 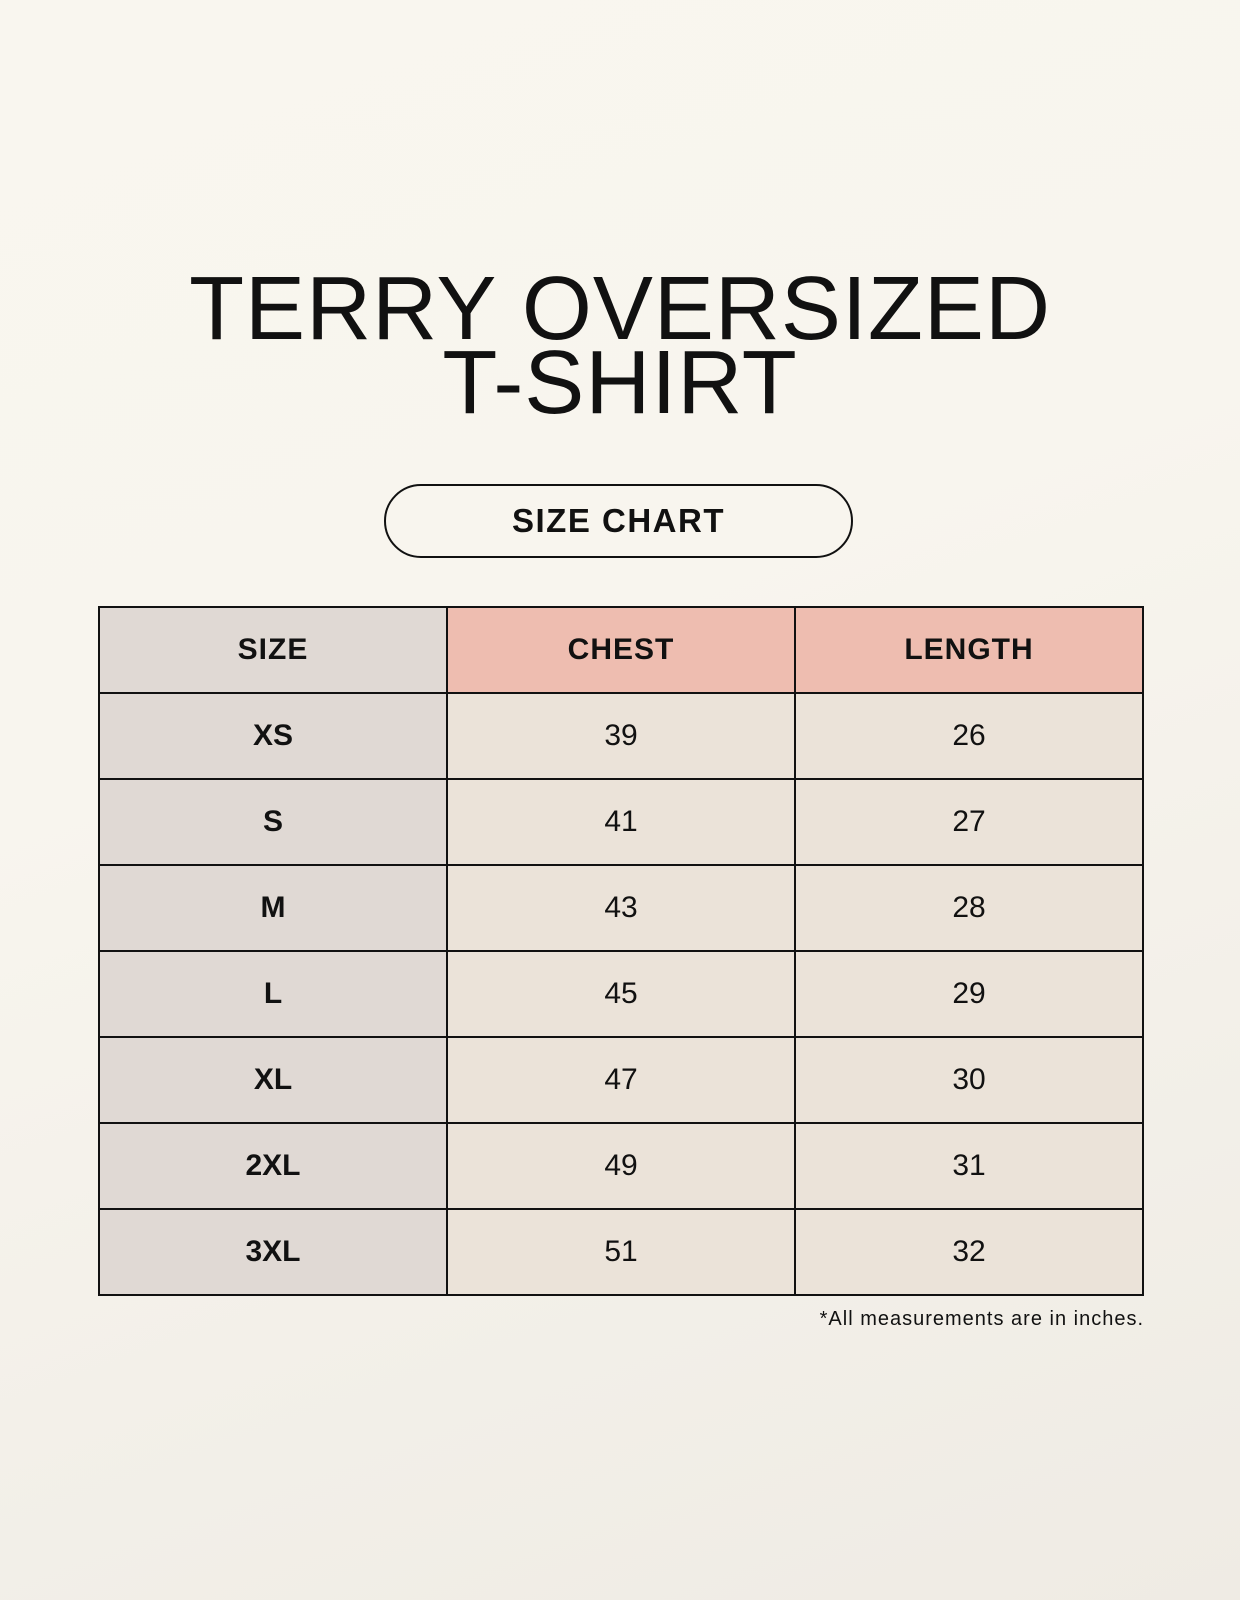 What do you see at coordinates (618, 521) in the screenshot?
I see `size-chart-label: SIZE CHART` at bounding box center [618, 521].